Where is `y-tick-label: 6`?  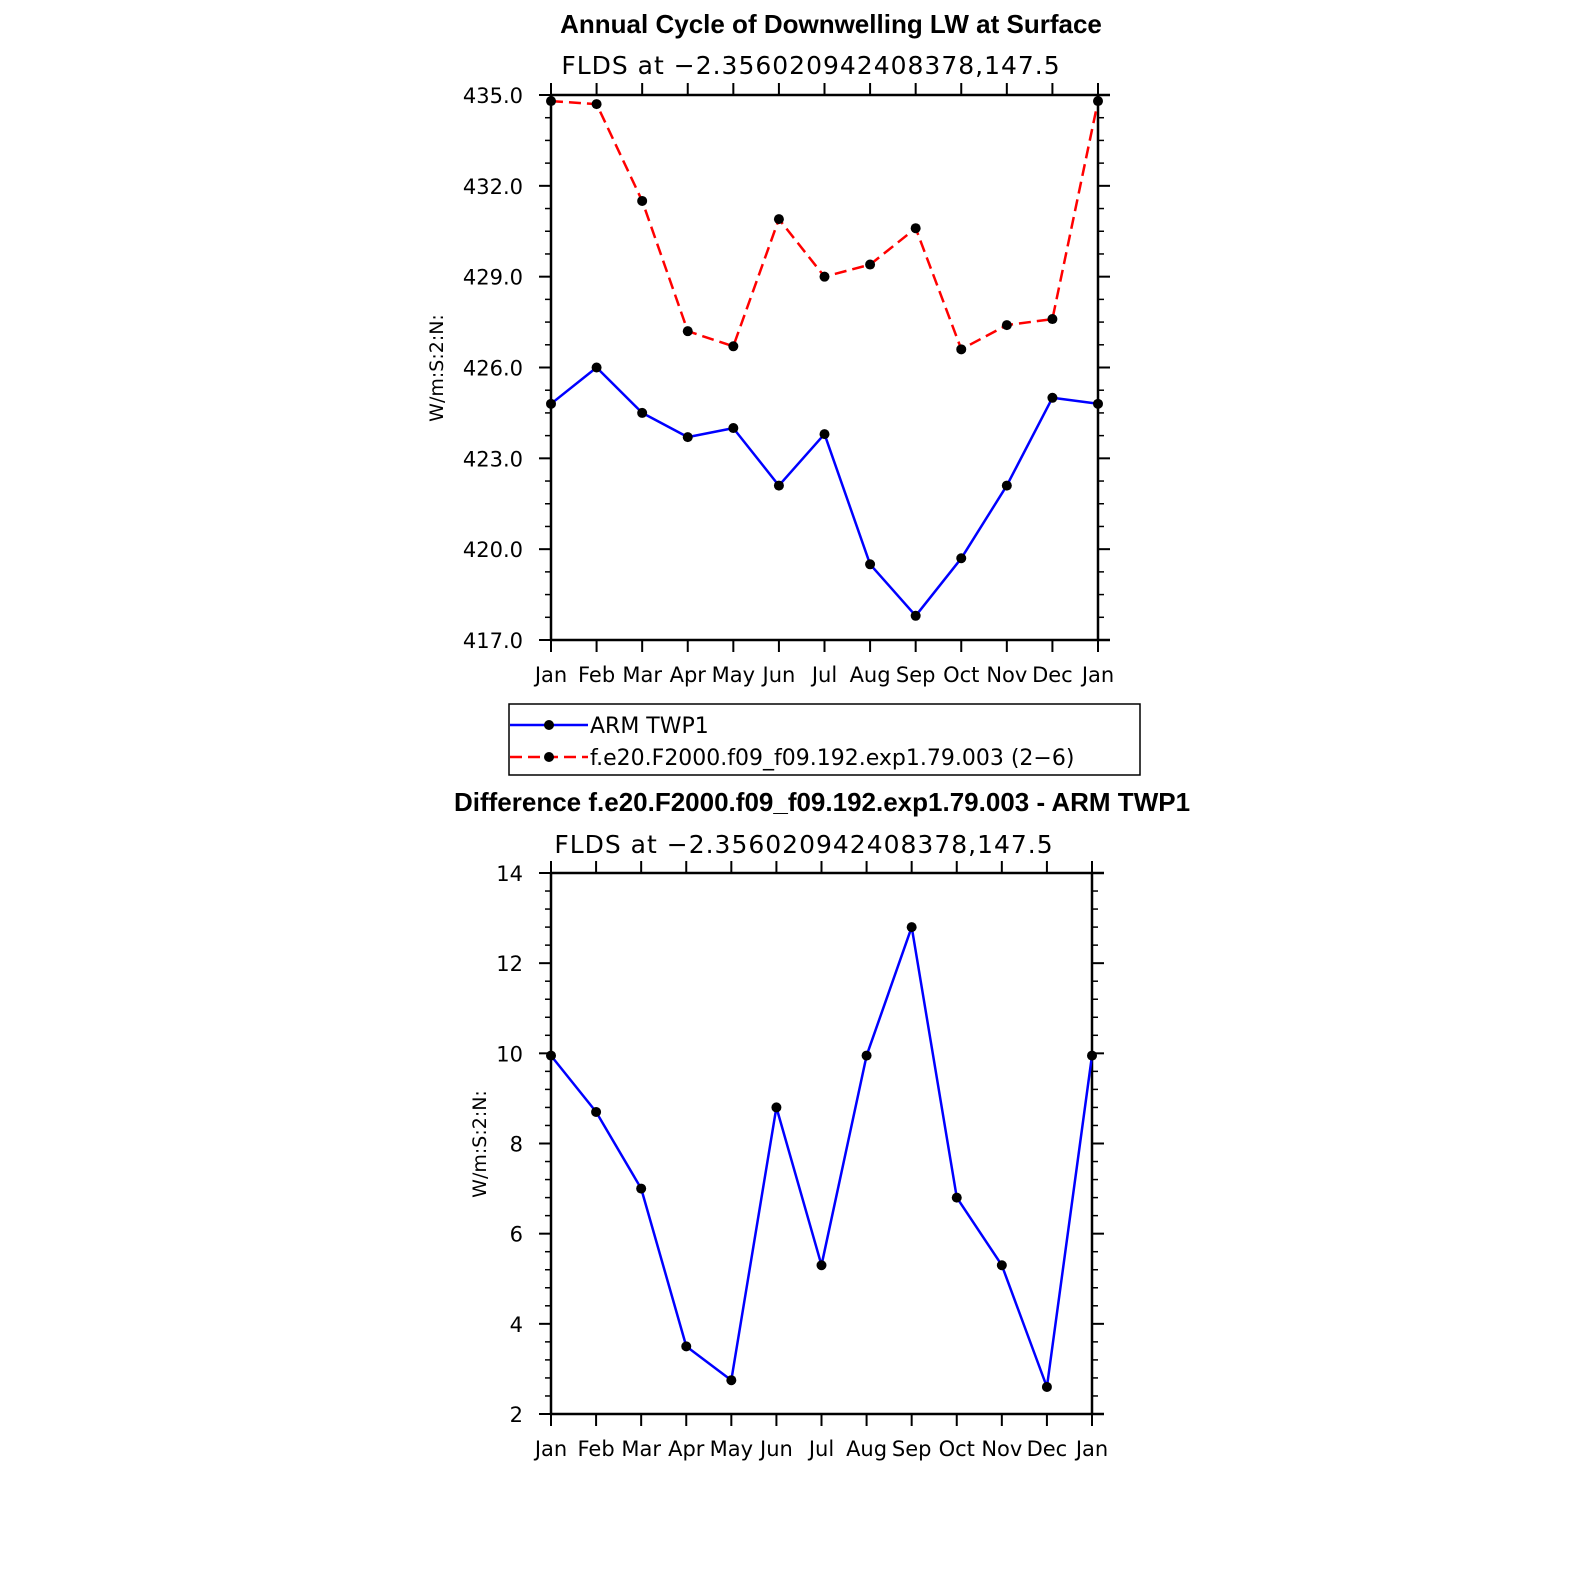
y-tick-label: 6 is located at coordinates (516, 1235).